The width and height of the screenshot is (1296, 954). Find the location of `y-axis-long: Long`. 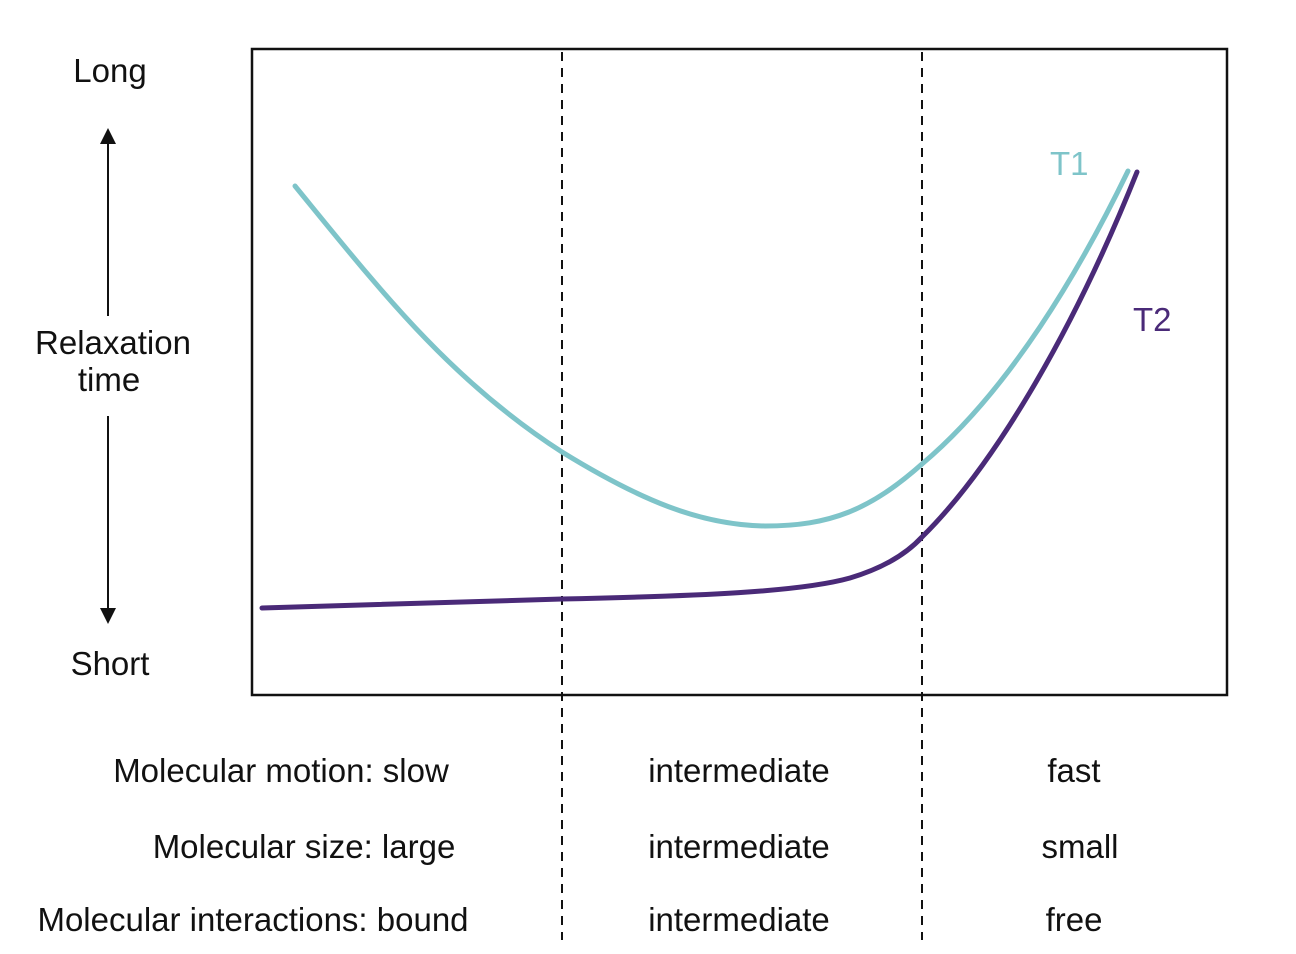

y-axis-long: Long is located at coordinates (109, 70).